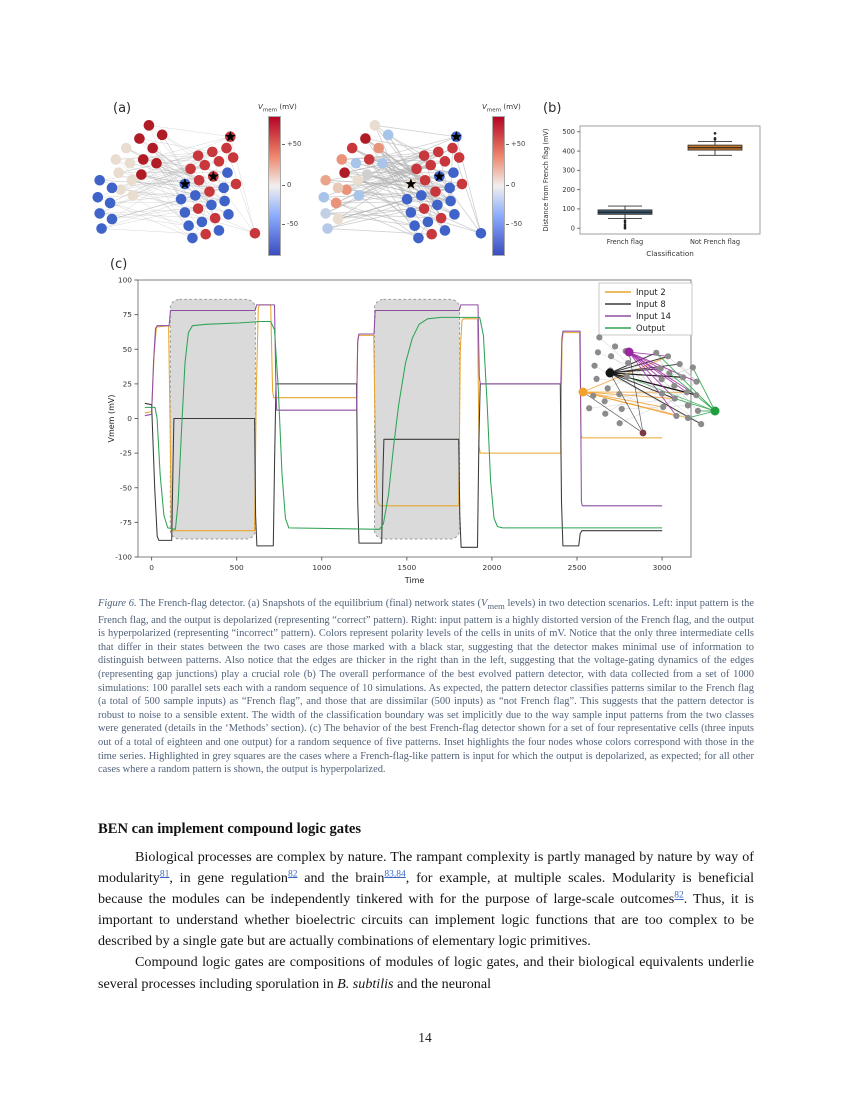 This screenshot has height=1100, width=850. I want to click on inset-output-node, so click(715, 411).